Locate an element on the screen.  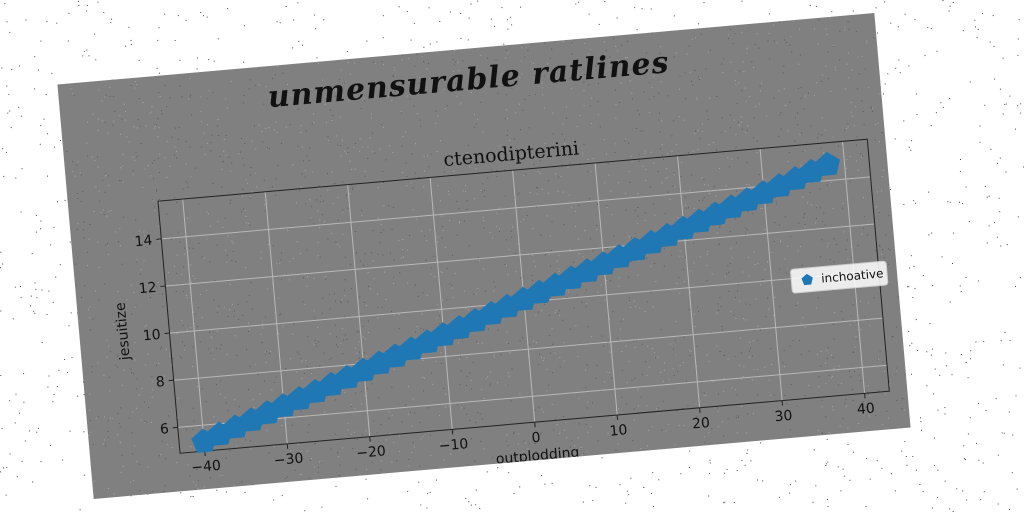
x-tick-label: −10 is located at coordinates (453, 445).